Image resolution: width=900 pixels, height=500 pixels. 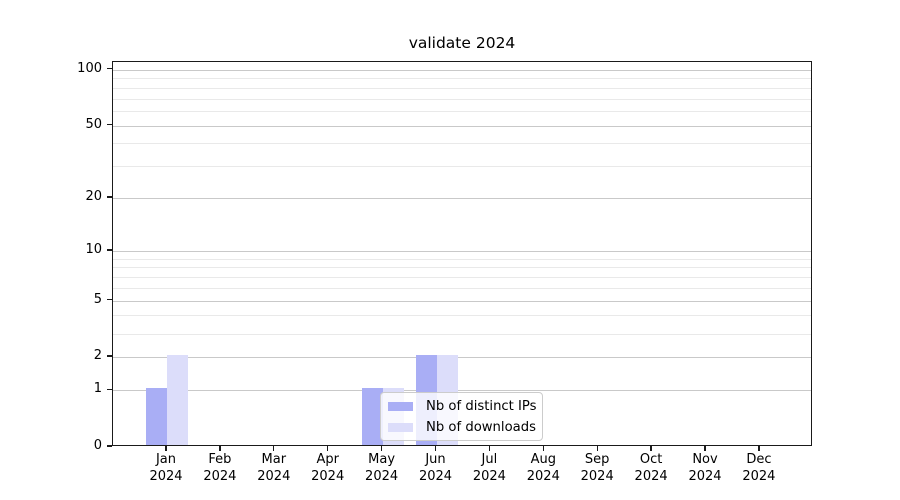 I want to click on x-tick-label-oct: Oct 2024, so click(x=651, y=468).